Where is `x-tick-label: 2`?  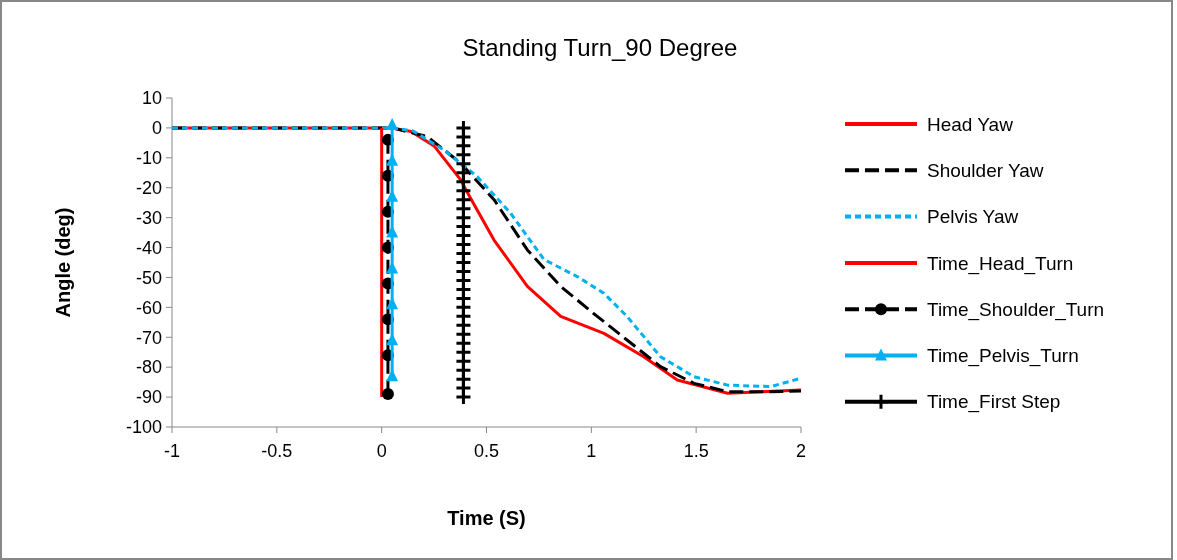 x-tick-label: 2 is located at coordinates (801, 451).